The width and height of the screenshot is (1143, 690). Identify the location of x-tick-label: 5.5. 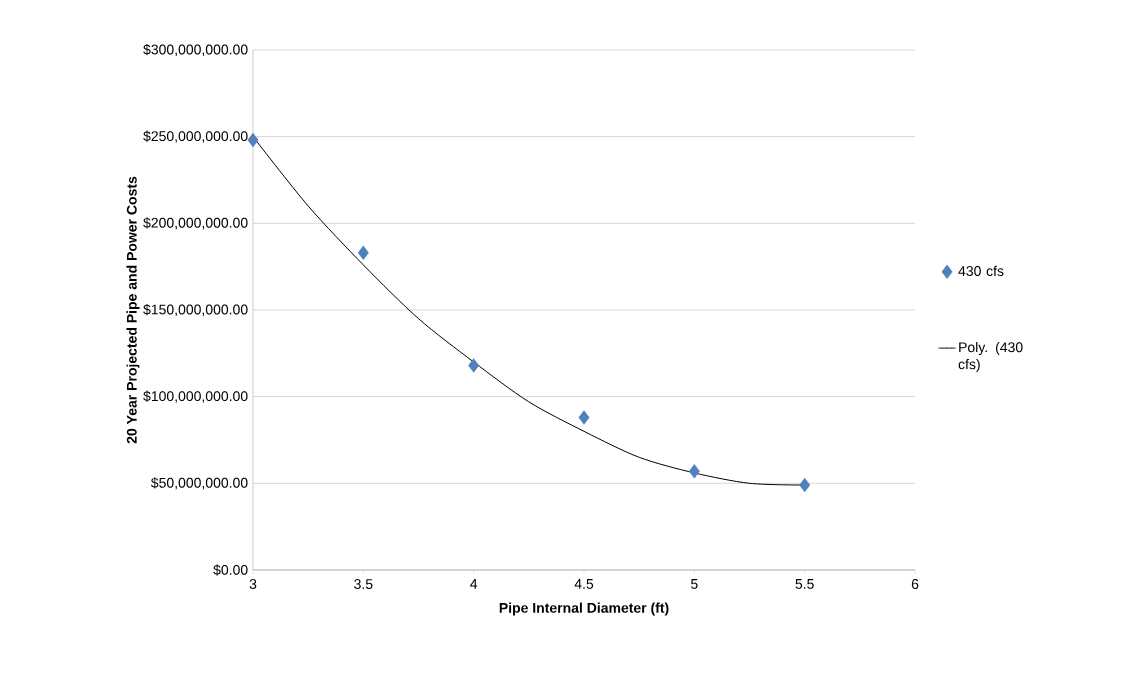
(804, 584).